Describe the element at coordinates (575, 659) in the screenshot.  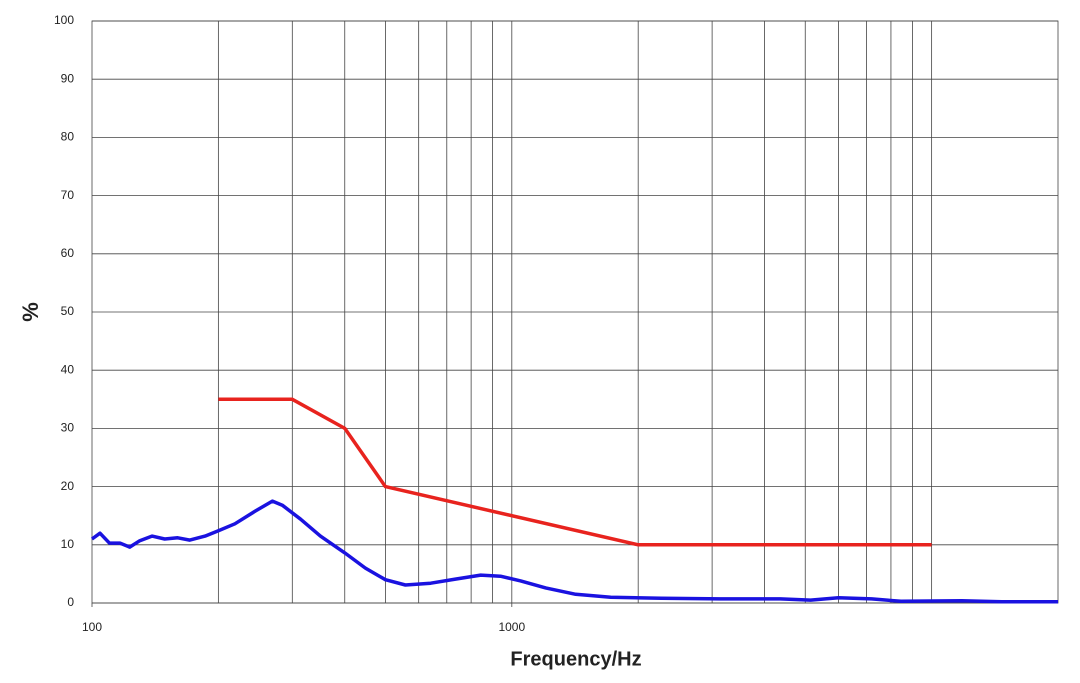
I see `x-axis-label: Frequency/Hz` at that location.